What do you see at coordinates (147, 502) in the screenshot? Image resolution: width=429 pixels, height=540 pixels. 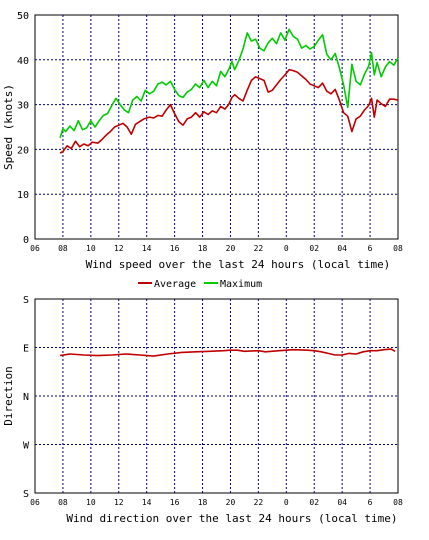 I see `wind-direction-x-tick-label: 14` at bounding box center [147, 502].